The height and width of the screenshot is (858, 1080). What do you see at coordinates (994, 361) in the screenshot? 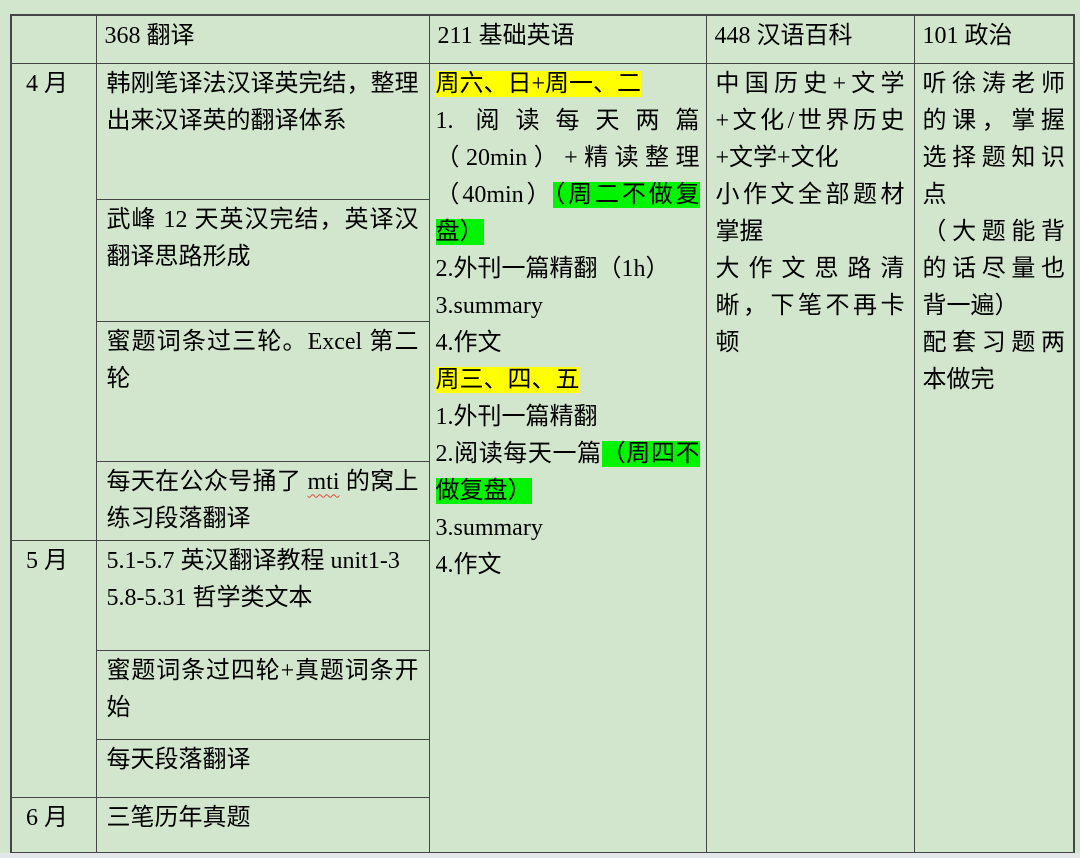
I see `text-line: 配套习题两本做完` at bounding box center [994, 361].